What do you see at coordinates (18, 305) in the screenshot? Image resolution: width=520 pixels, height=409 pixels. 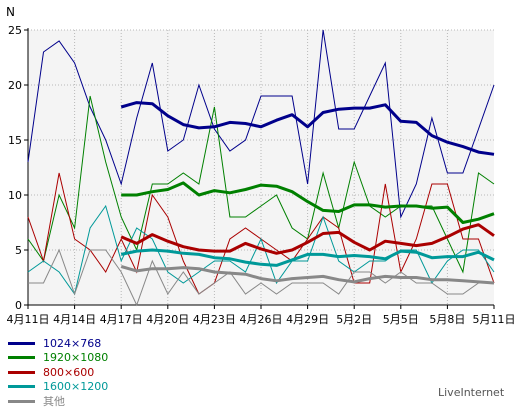 I see `y-tick-label: 0` at bounding box center [18, 305].